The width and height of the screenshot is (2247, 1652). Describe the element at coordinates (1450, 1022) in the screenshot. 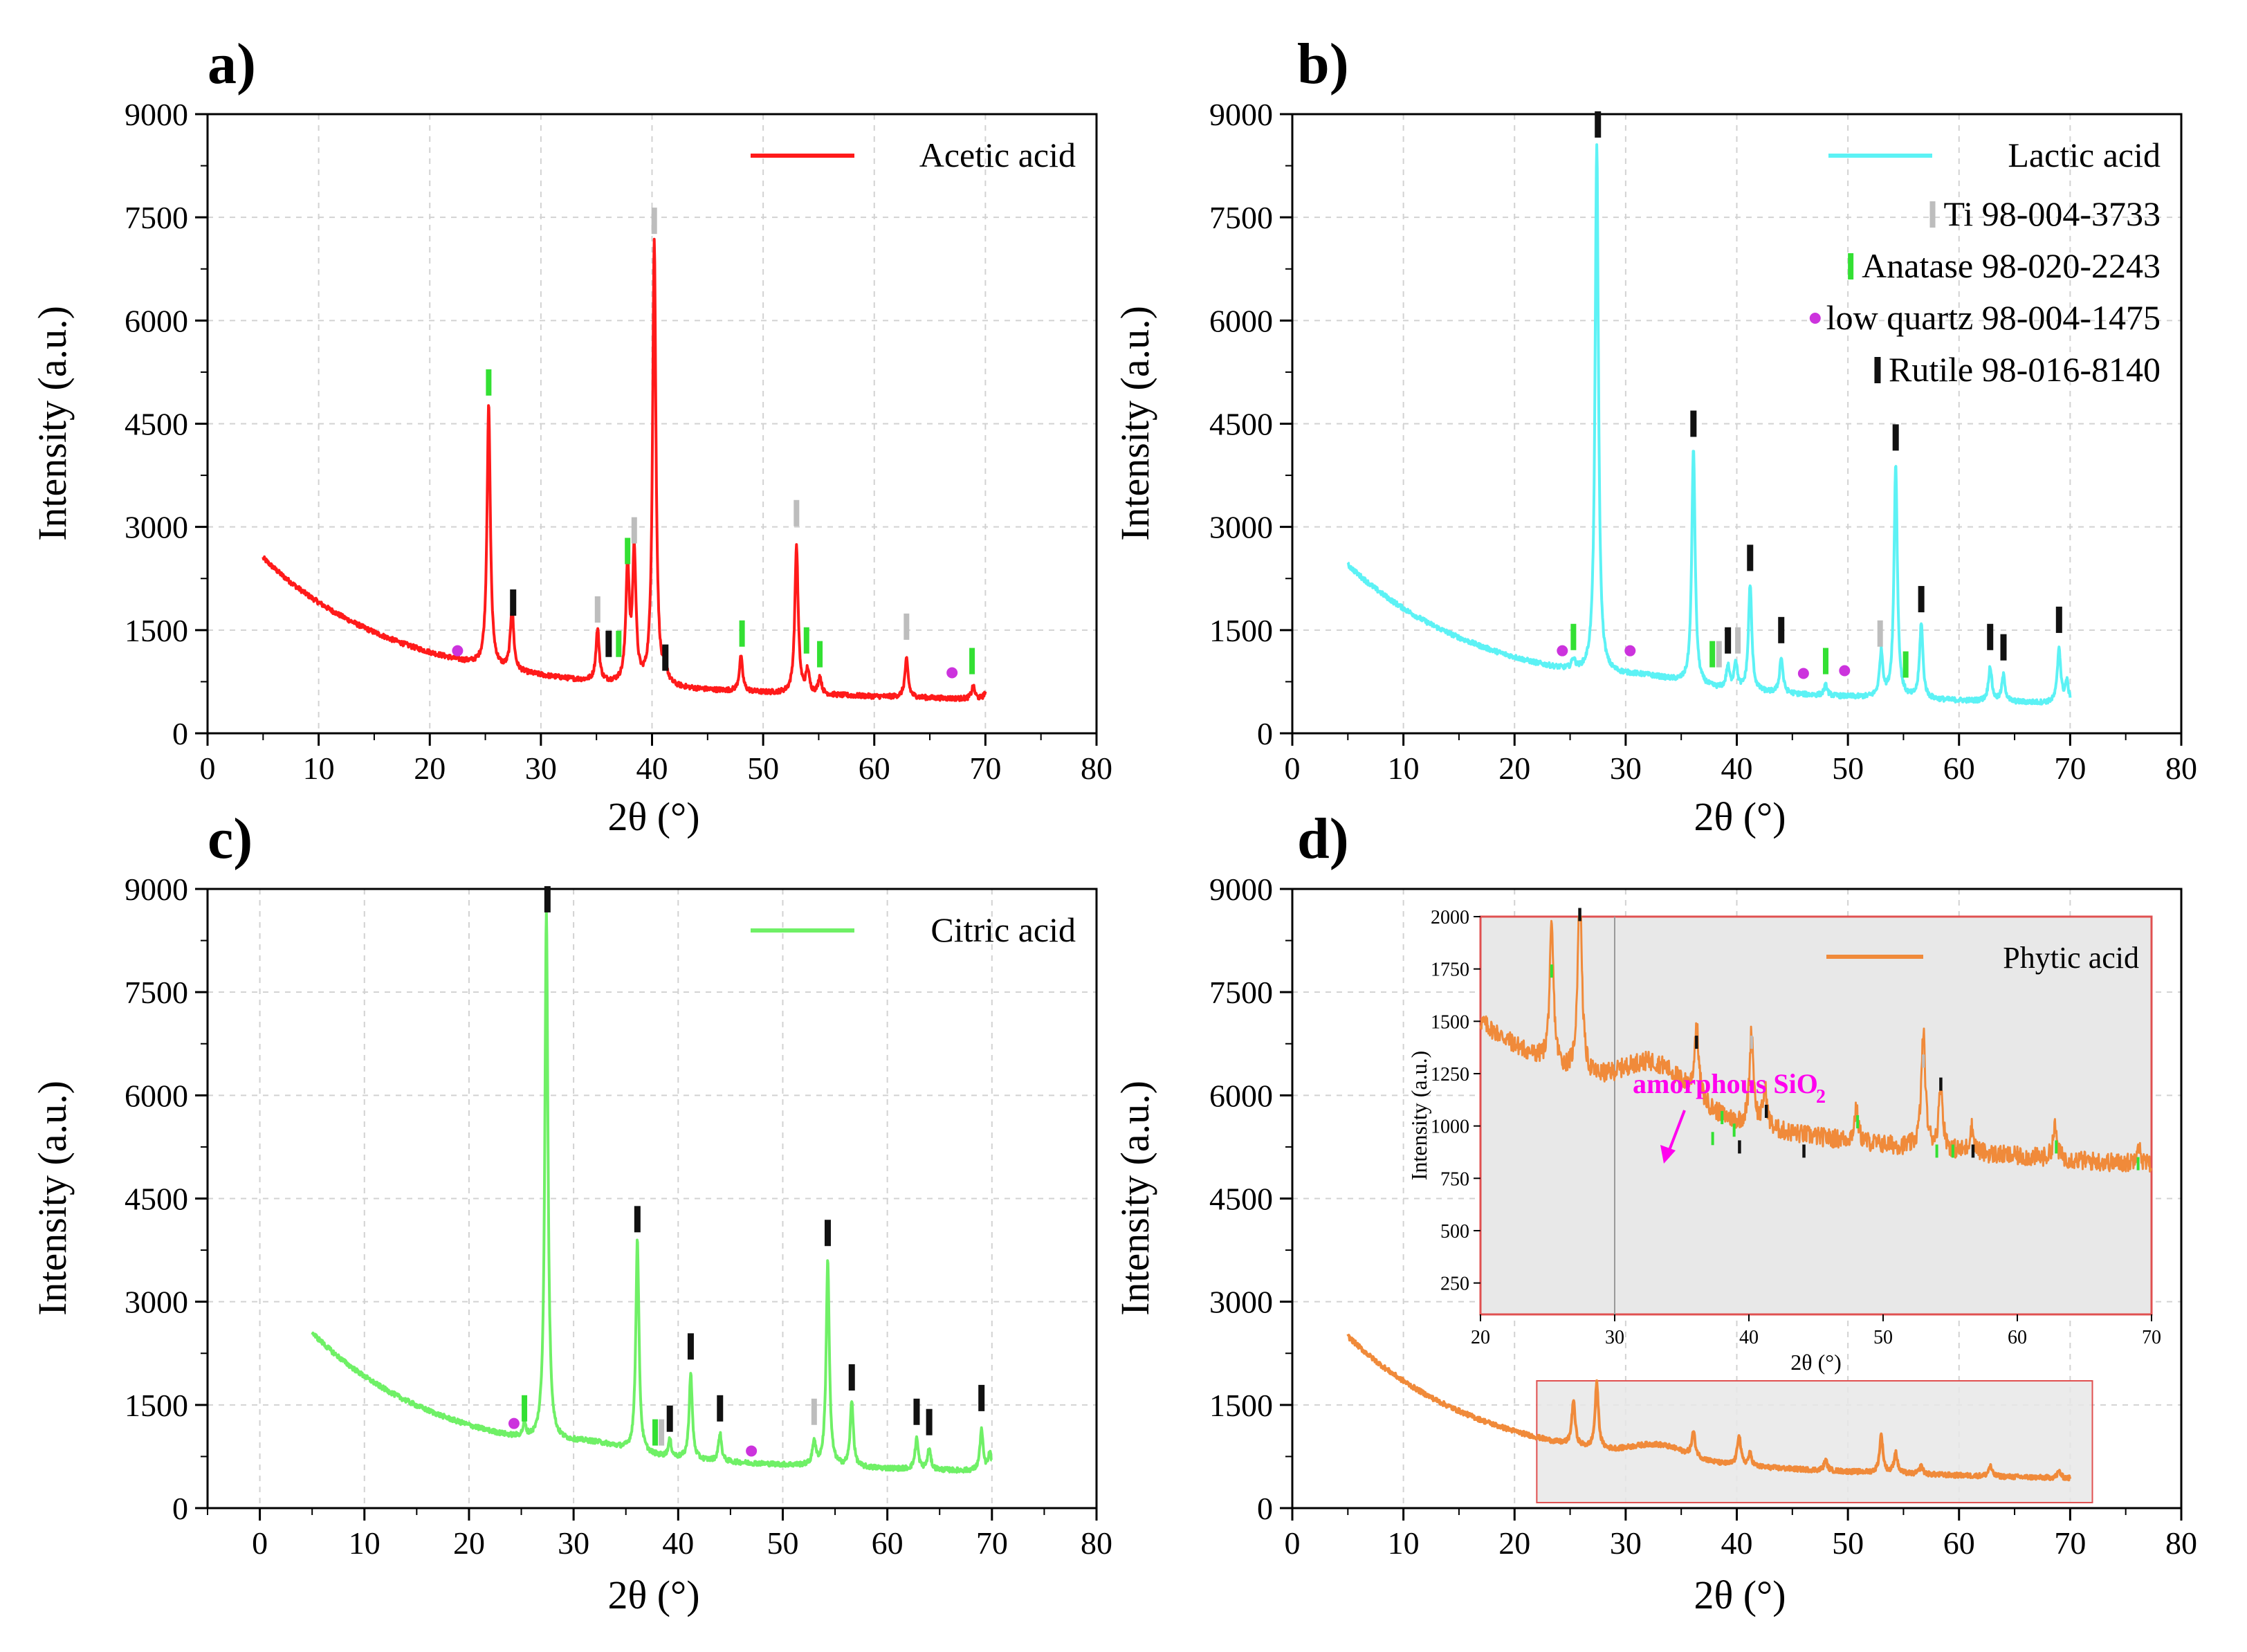

I see `inset-y-tick-label: 1500` at that location.